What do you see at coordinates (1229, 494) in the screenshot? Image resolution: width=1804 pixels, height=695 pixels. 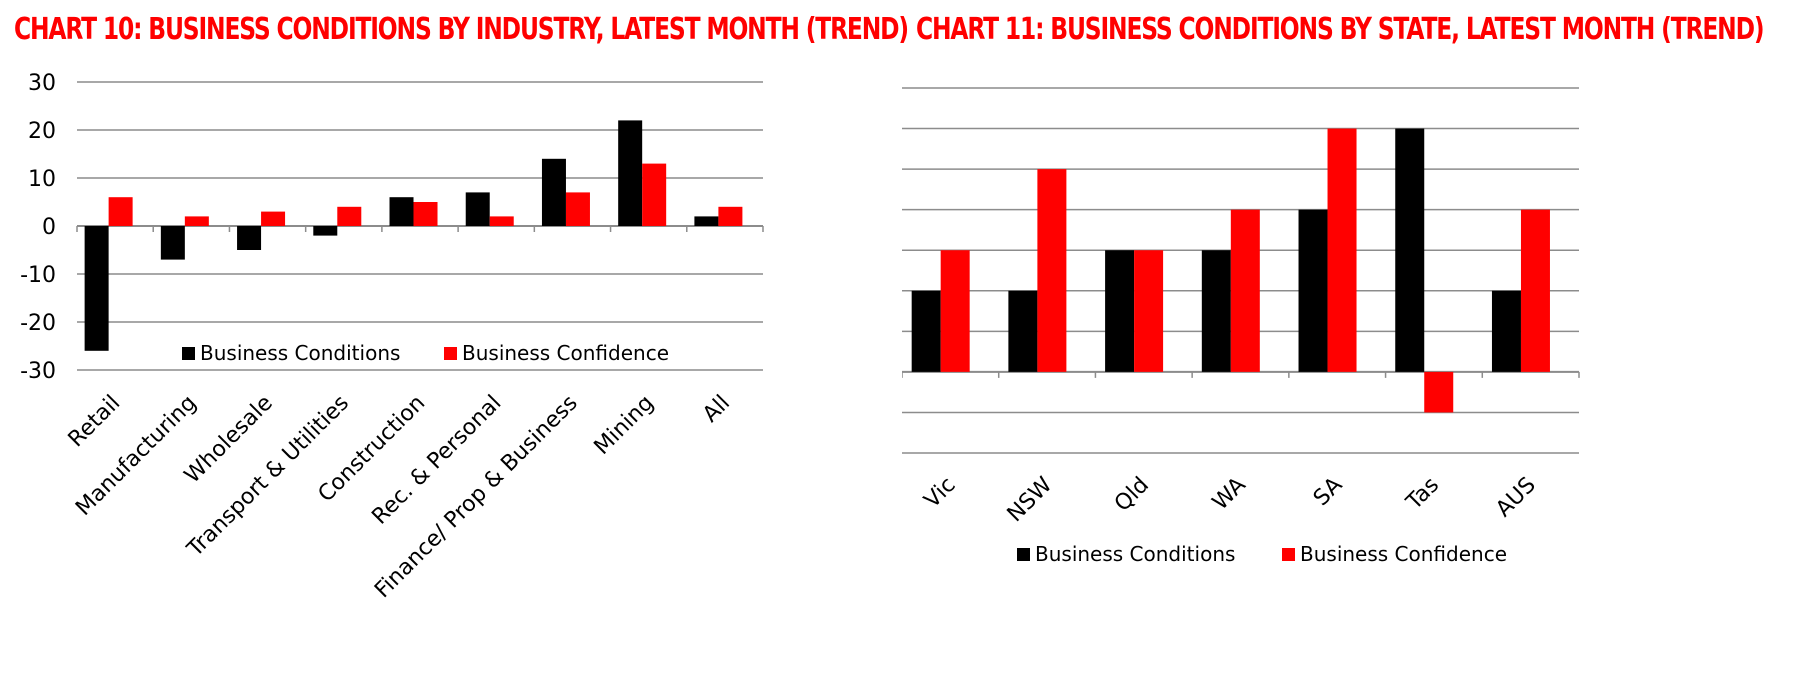 I see `category-label: WA` at bounding box center [1229, 494].